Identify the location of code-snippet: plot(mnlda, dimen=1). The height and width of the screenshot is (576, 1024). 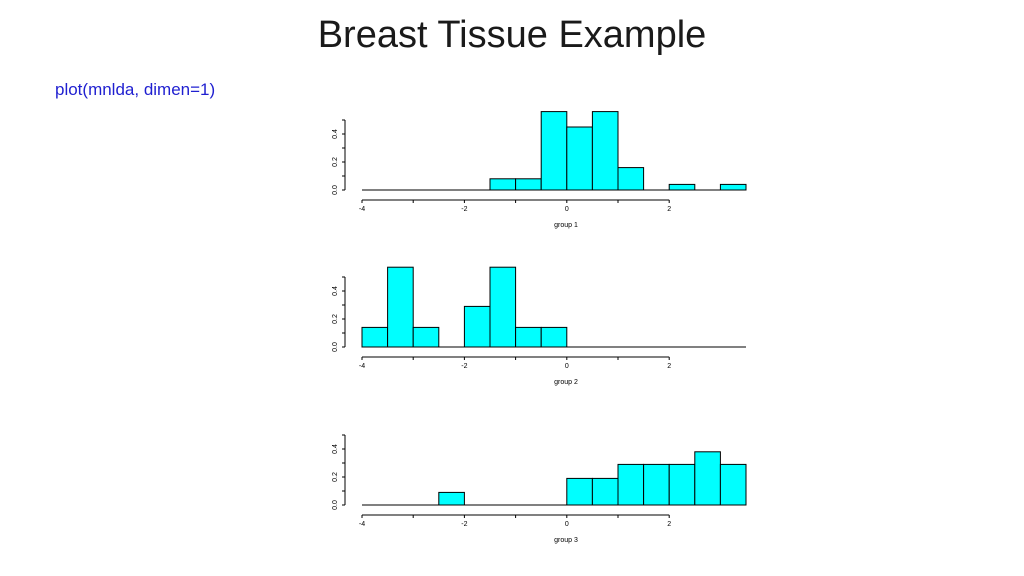
(135, 89).